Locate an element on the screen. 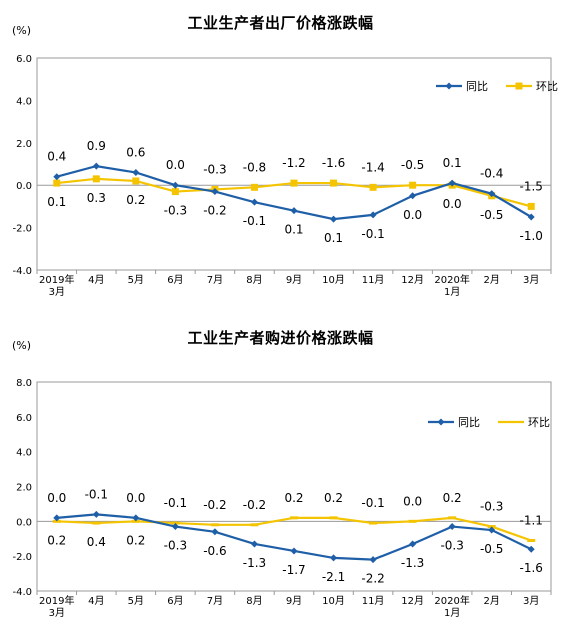 Image resolution: width=561 pixels, height=630 pixels. data-label: -2.2 is located at coordinates (372, 579).